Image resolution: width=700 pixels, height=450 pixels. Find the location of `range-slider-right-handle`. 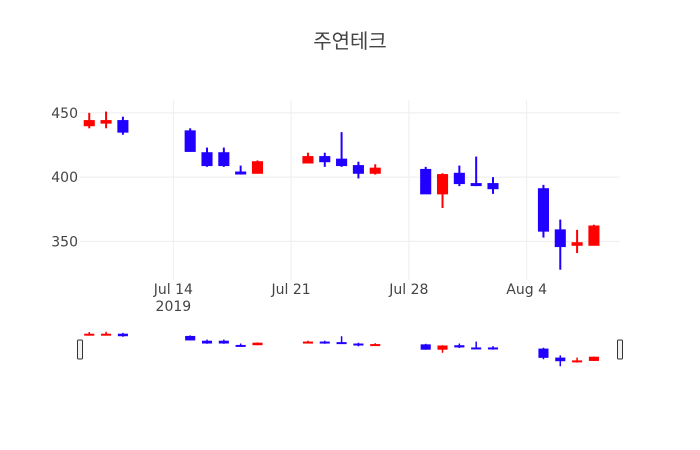

range-slider-right-handle is located at coordinates (620, 349).